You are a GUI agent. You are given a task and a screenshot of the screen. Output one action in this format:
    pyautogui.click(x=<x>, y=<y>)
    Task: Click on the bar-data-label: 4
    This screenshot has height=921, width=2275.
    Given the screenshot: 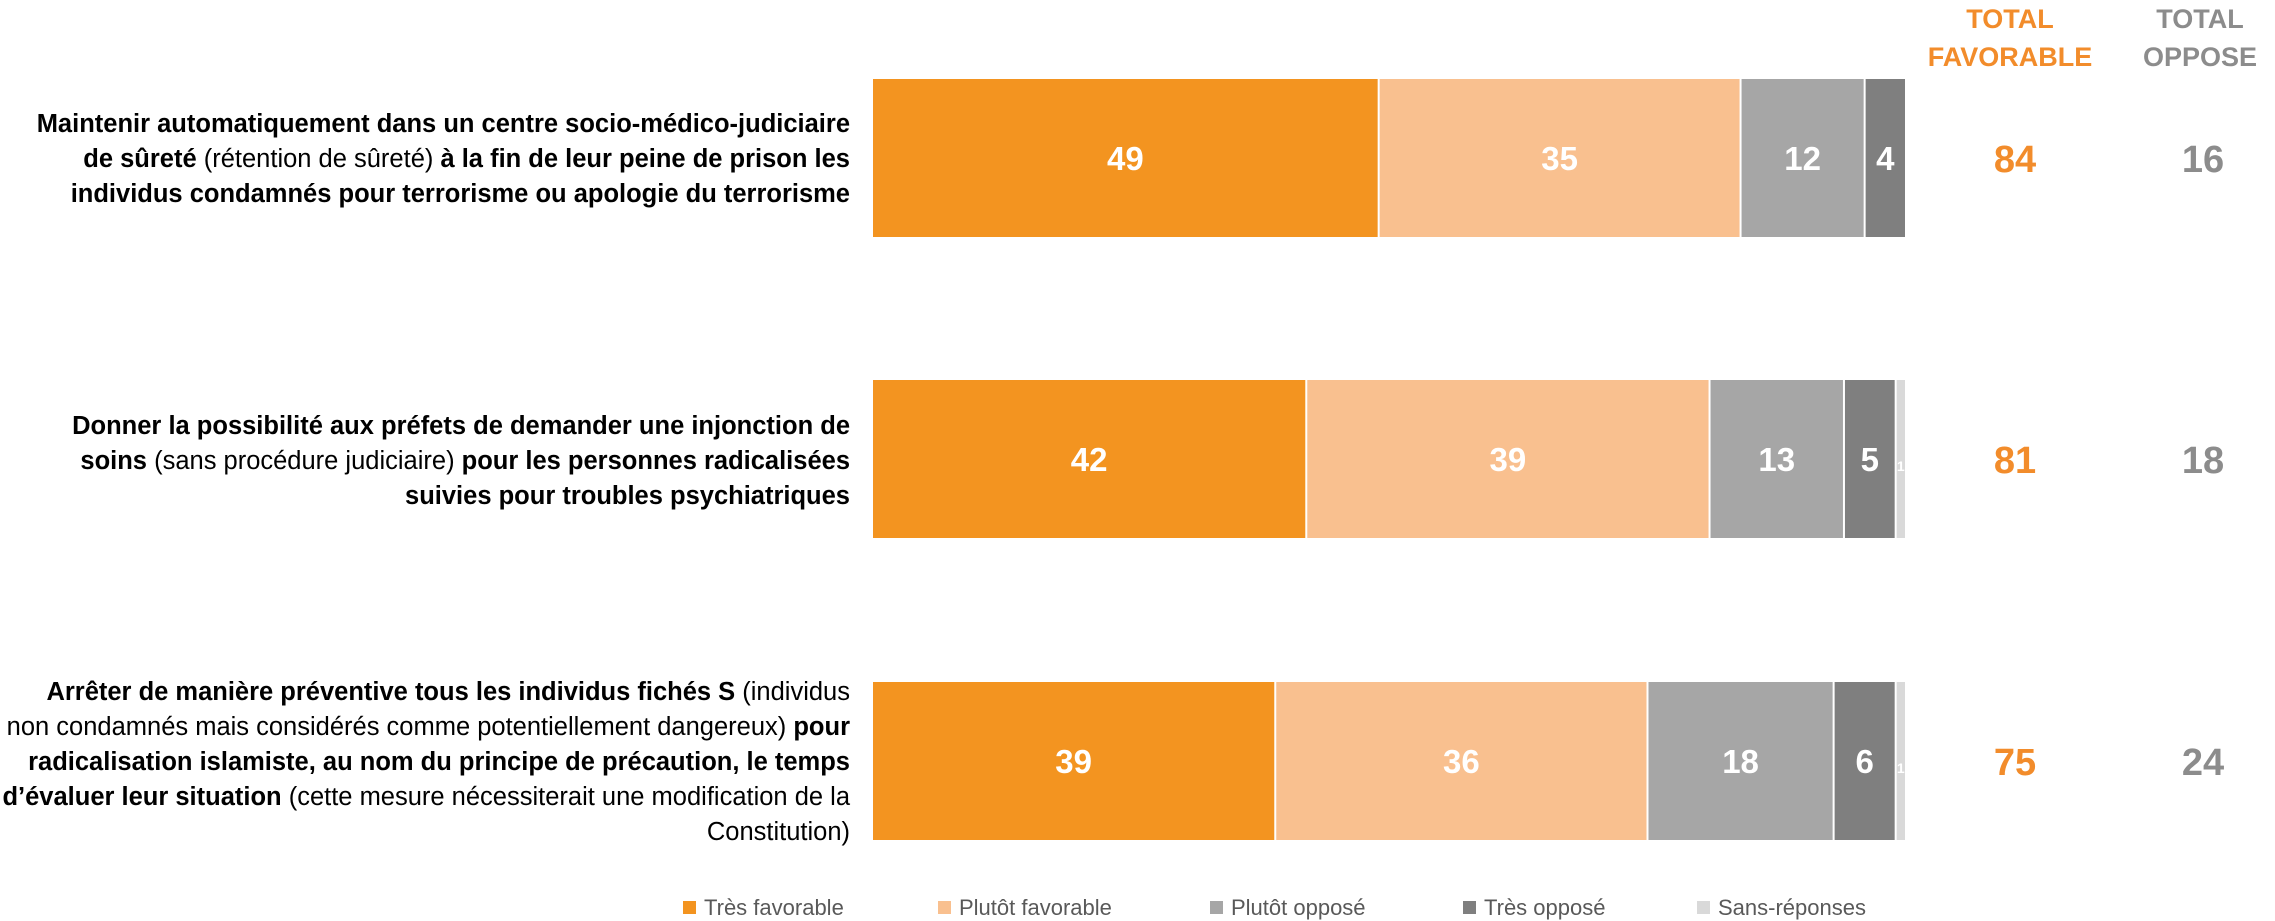 What is the action you would take?
    pyautogui.click(x=1885, y=158)
    